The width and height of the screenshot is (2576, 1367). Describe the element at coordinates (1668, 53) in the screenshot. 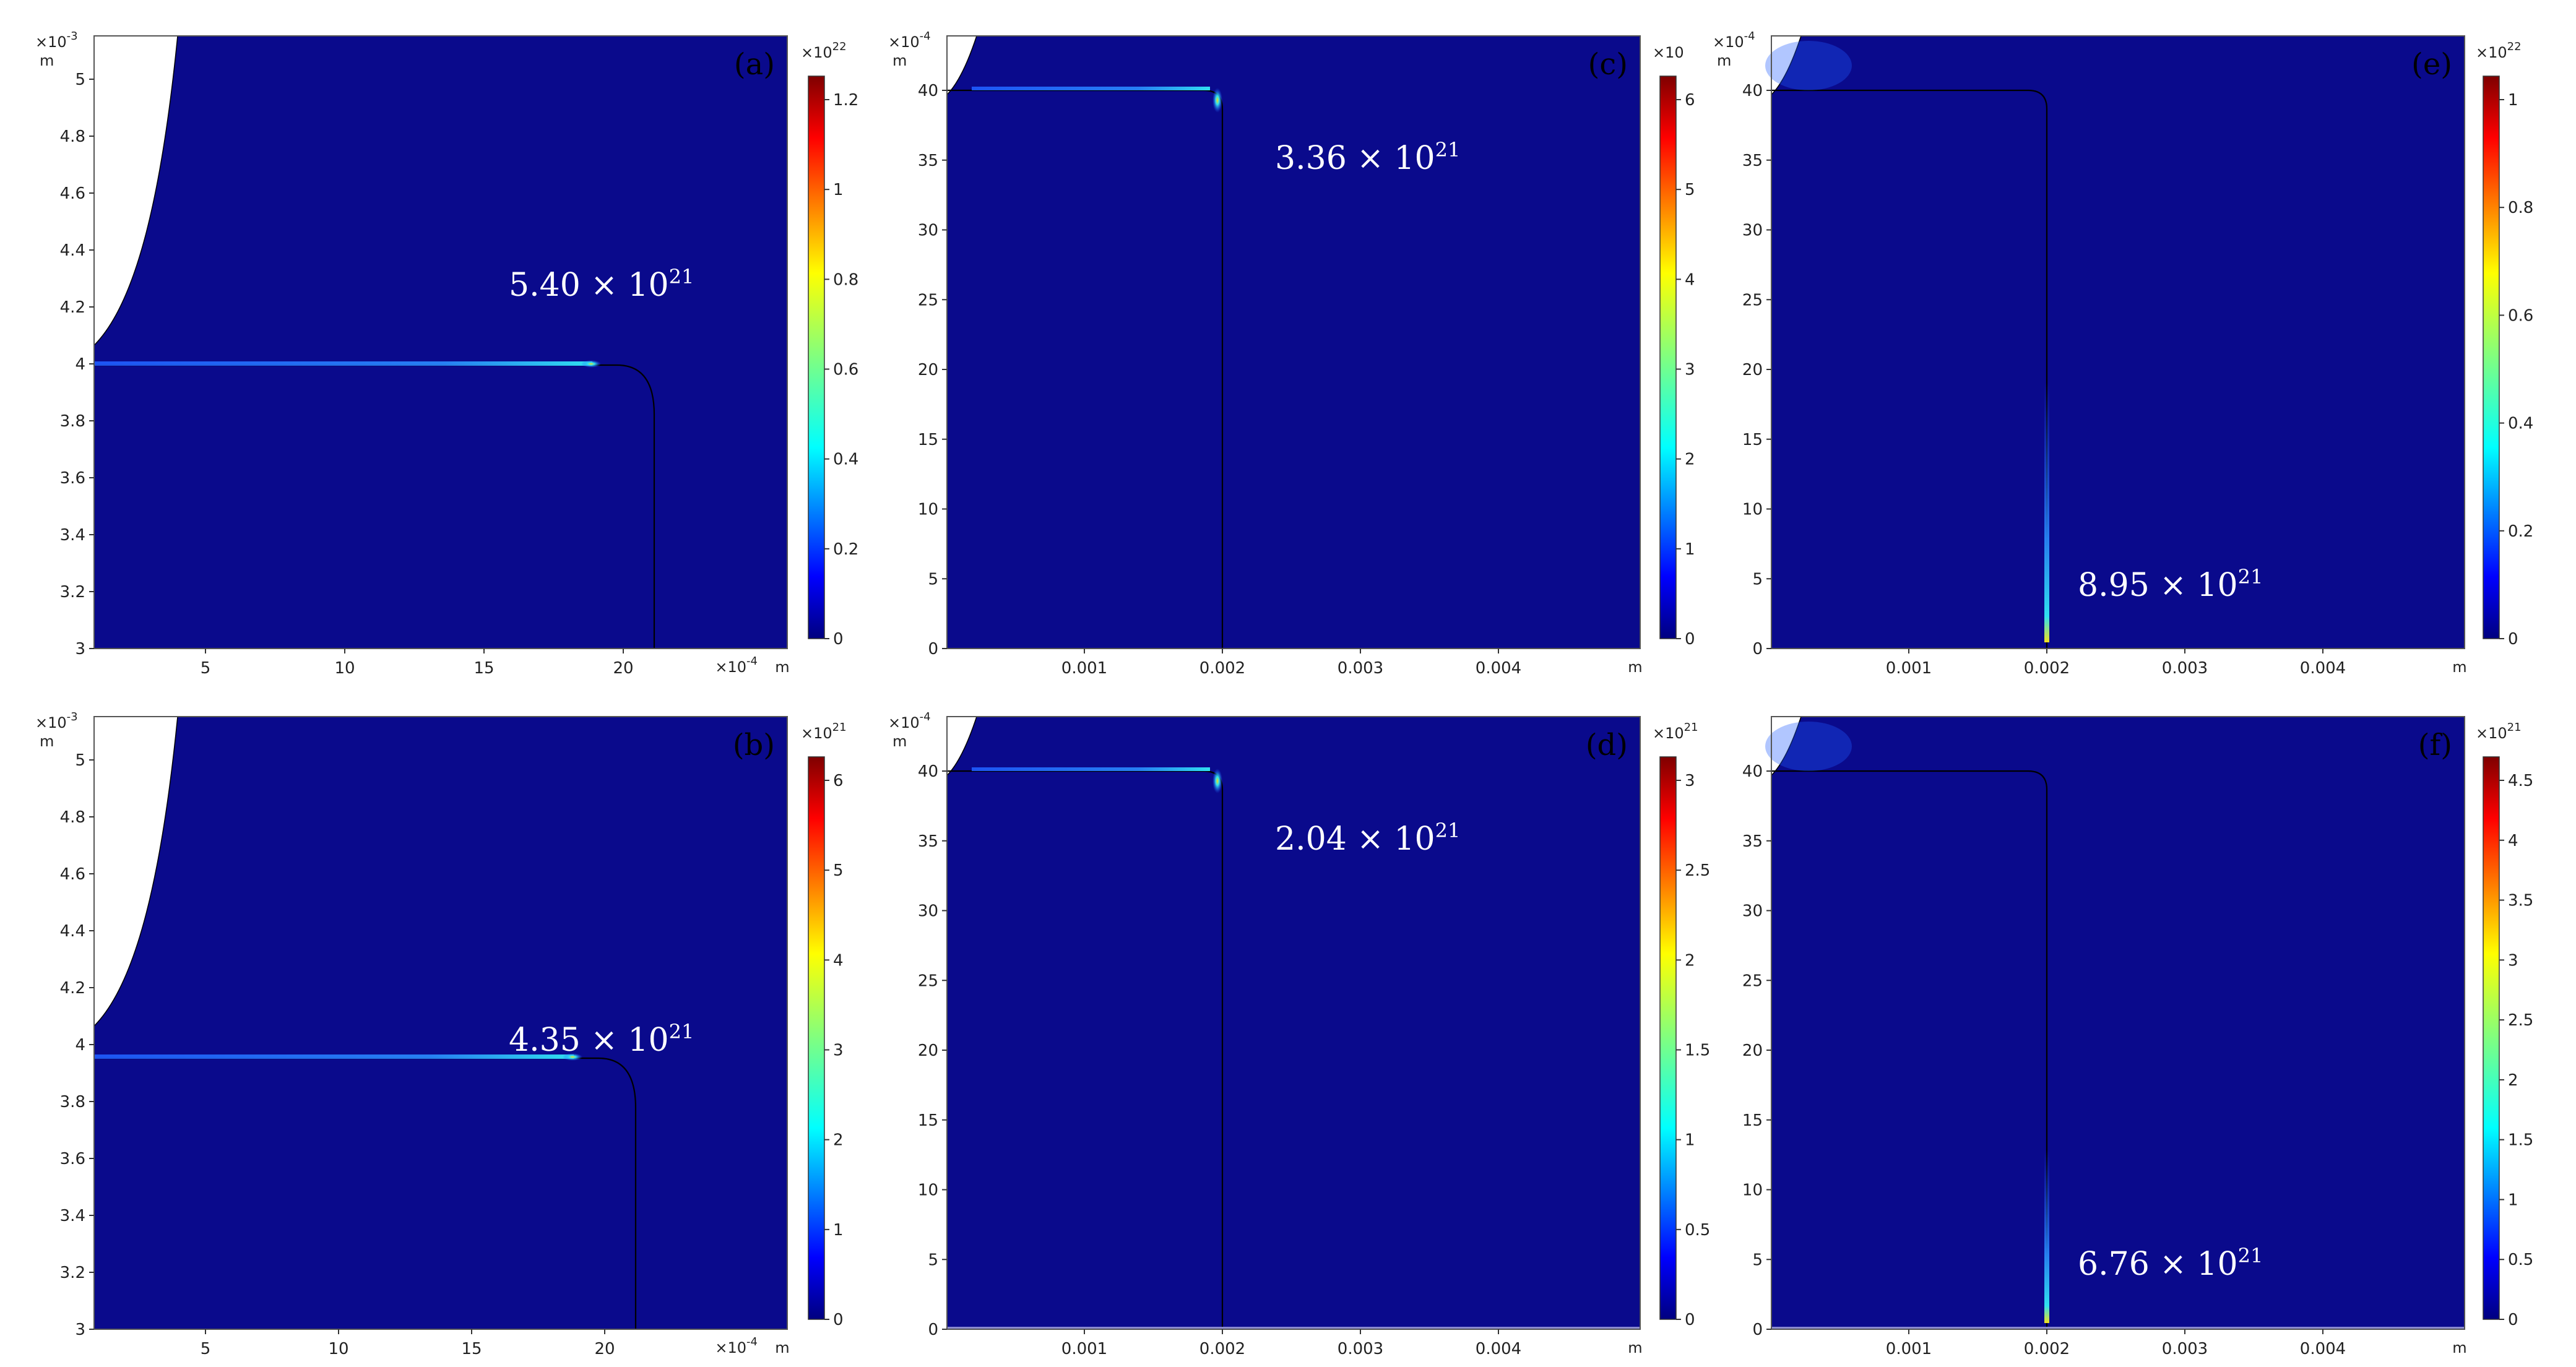

I see `colorbar-exponent: ×10` at that location.